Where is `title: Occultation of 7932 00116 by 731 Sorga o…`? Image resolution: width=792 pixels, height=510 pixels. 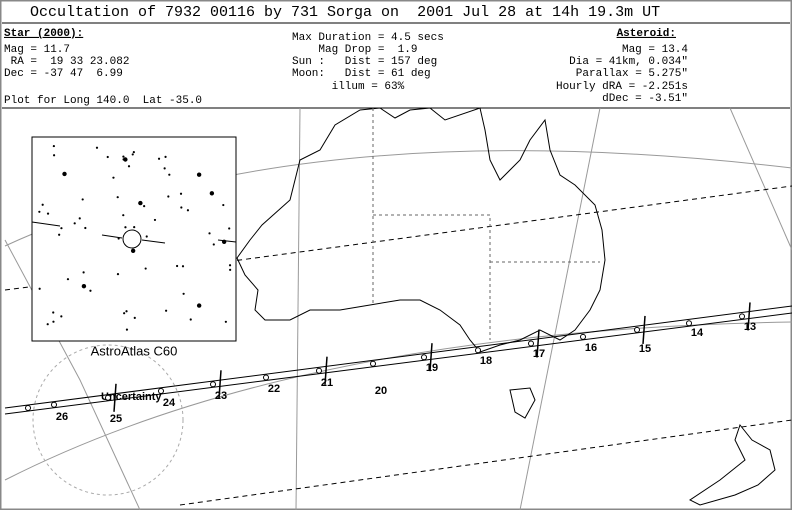
title: Occultation of 7932 00116 by 731 Sorga o… is located at coordinates (345, 12).